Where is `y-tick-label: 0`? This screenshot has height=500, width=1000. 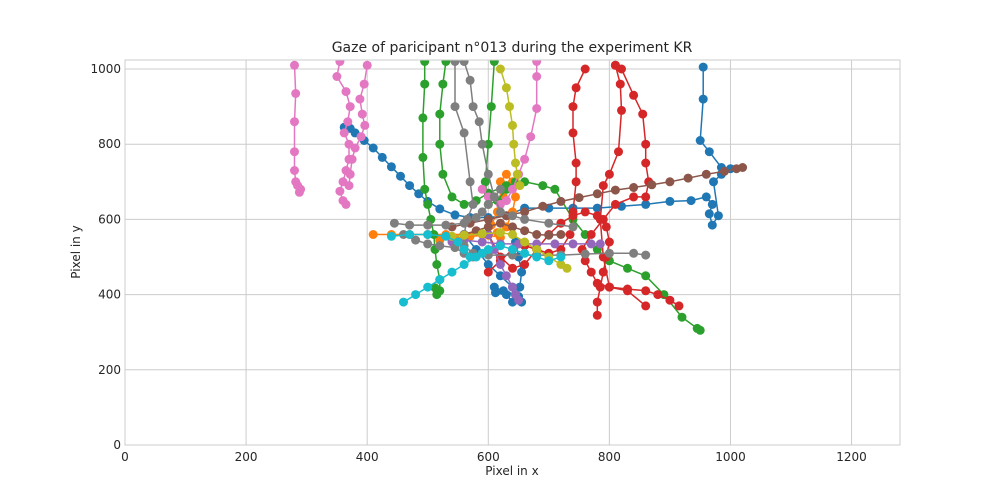 y-tick-label: 0 is located at coordinates (117, 445).